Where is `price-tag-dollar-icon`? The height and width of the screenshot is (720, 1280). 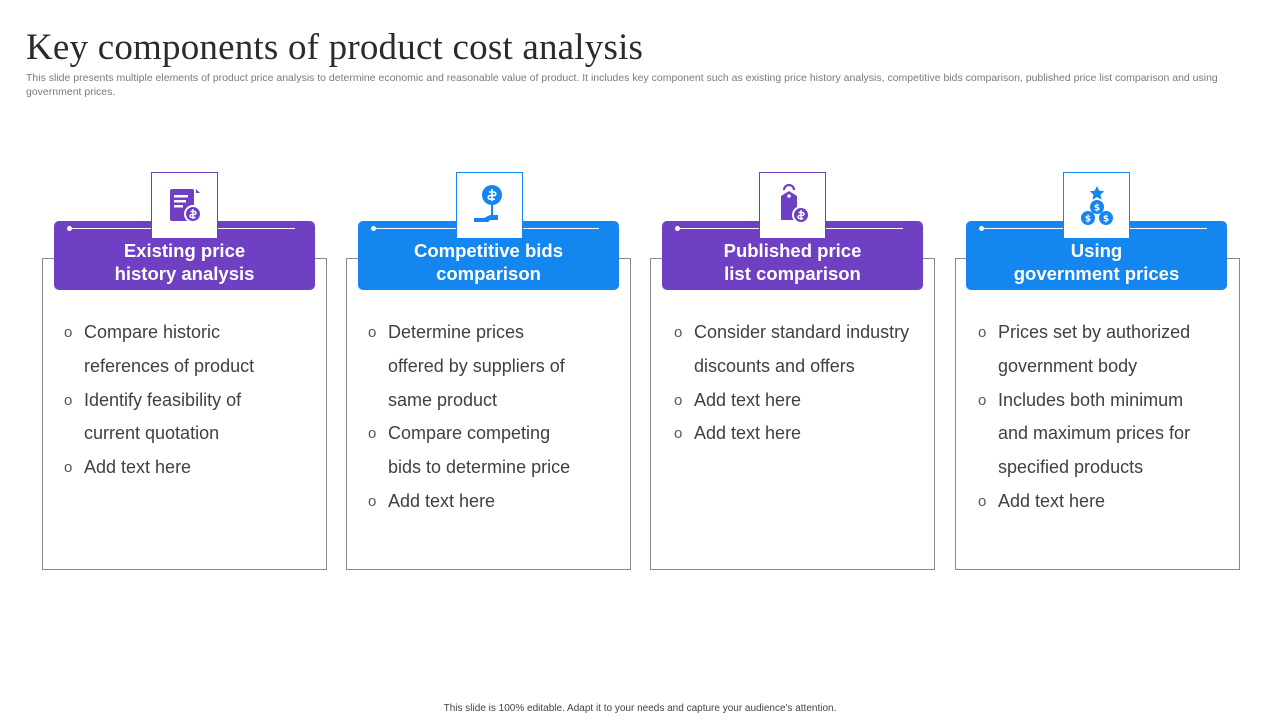
price-tag-dollar-icon is located at coordinates (795, 203).